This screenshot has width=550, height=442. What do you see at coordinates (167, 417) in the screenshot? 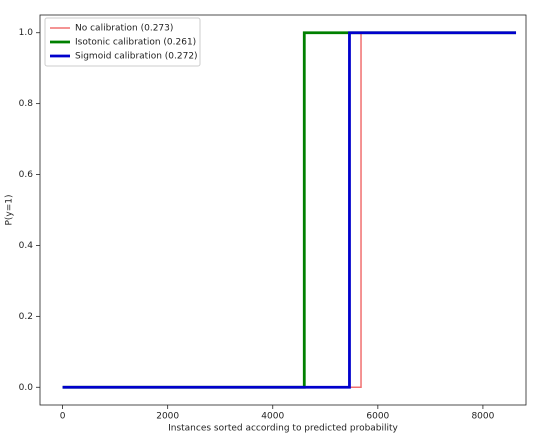
I see `x-tick-label: 2000` at bounding box center [167, 417].